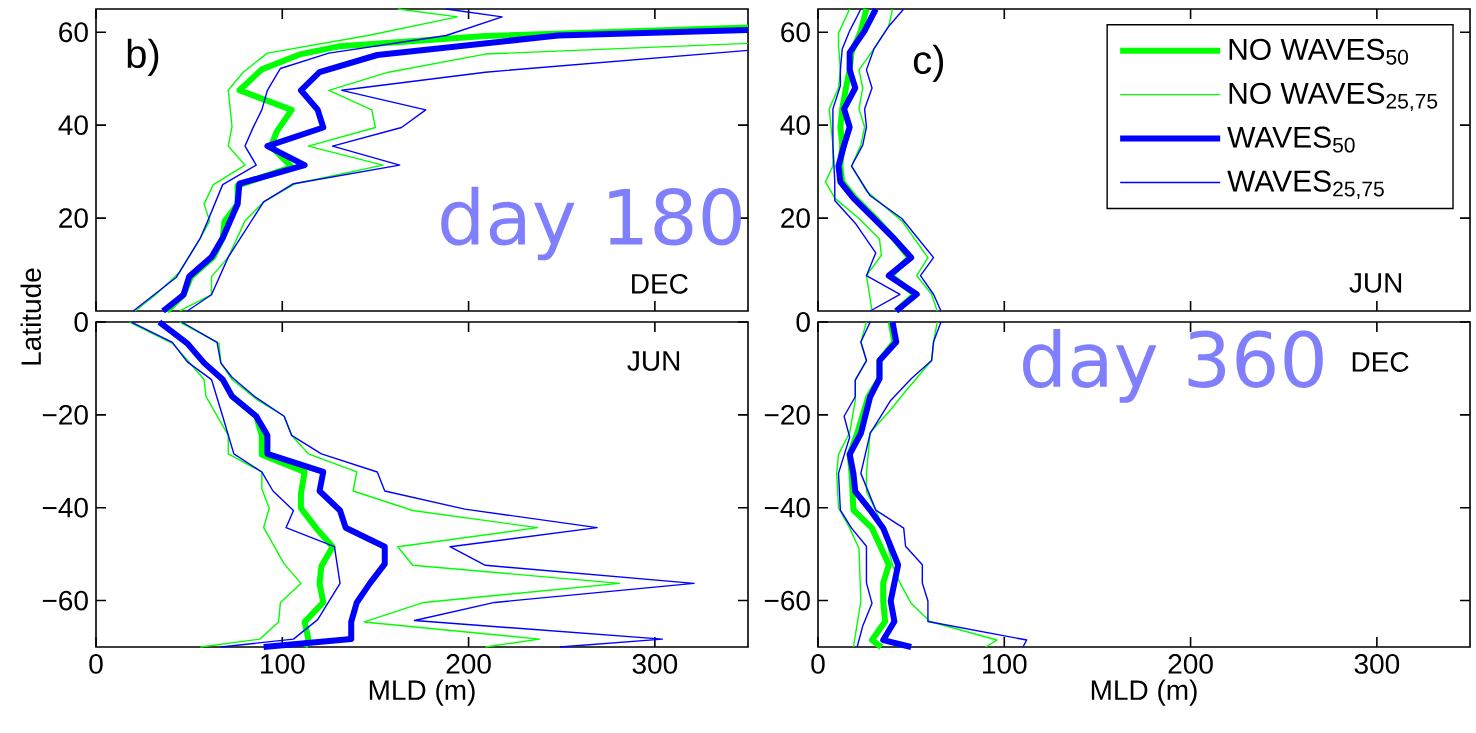  I want to click on y-axis-title: Latitude, so click(31, 316).